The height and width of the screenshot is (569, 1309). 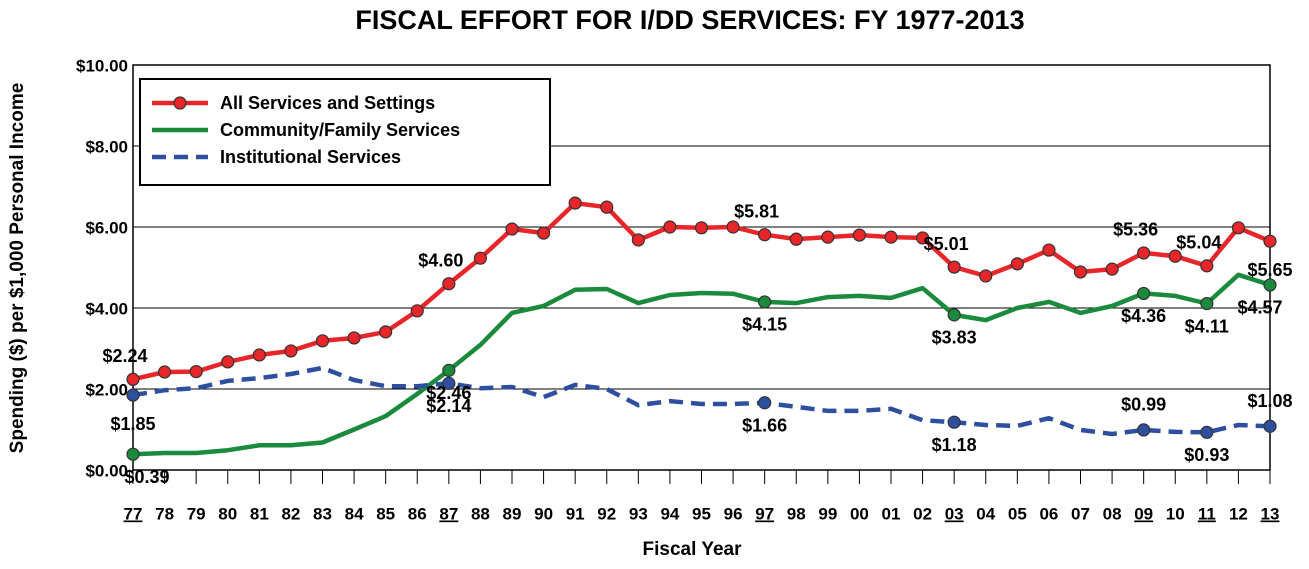 What do you see at coordinates (1143, 405) in the screenshot?
I see `data-label: $0.99` at bounding box center [1143, 405].